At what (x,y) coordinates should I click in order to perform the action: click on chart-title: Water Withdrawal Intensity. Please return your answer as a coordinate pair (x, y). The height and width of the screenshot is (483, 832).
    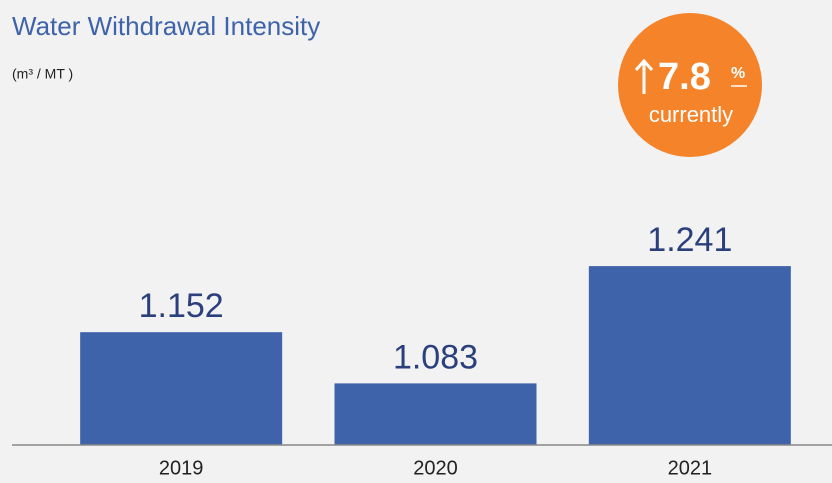
    Looking at the image, I should click on (166, 26).